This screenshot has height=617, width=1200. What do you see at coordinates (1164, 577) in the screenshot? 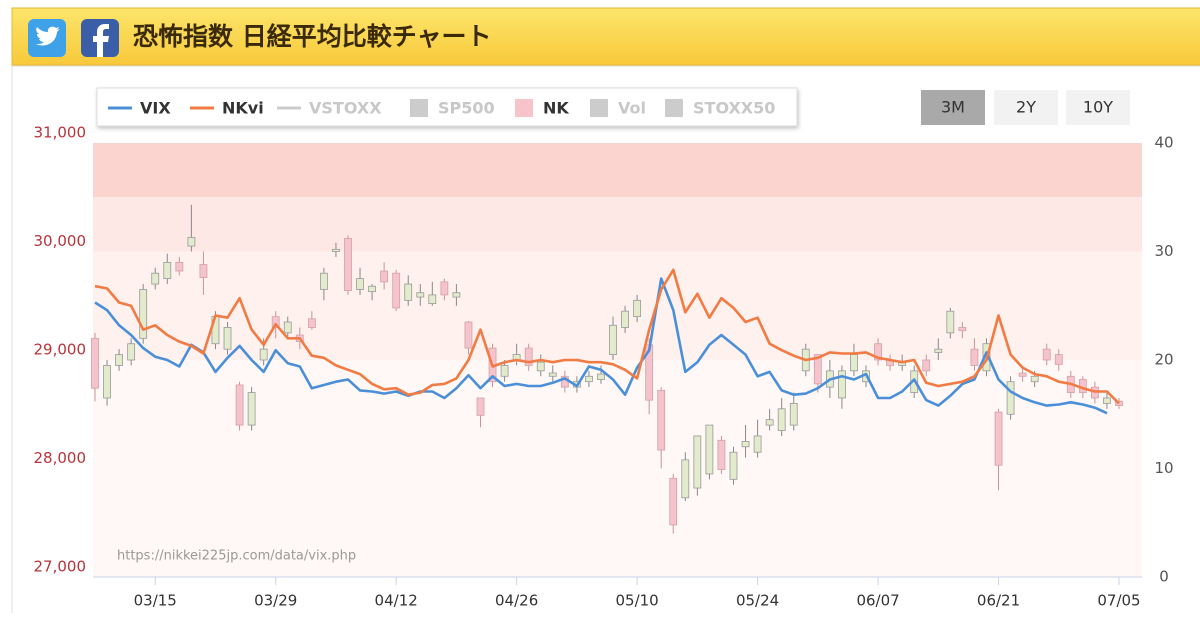
I see `y2-tick-label: 0` at bounding box center [1164, 577].